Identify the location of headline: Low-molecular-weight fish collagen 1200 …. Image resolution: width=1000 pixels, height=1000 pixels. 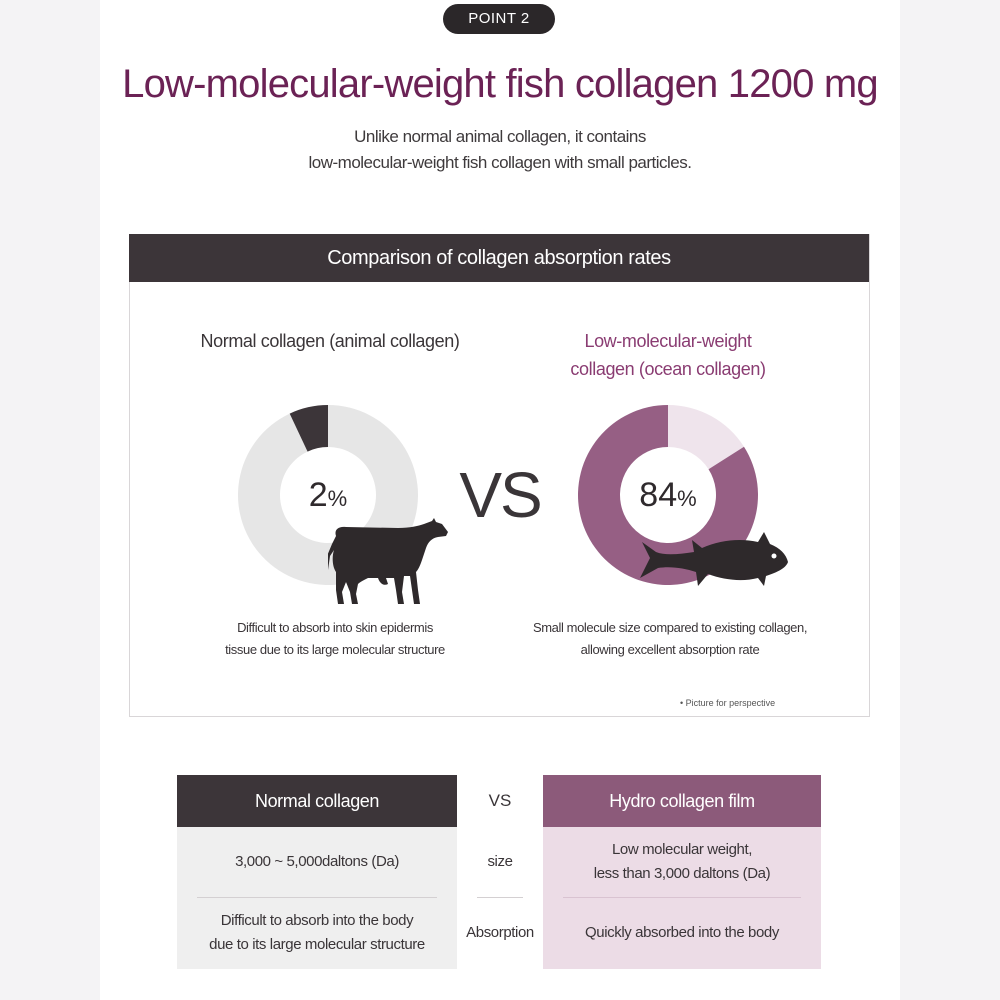
(500, 84).